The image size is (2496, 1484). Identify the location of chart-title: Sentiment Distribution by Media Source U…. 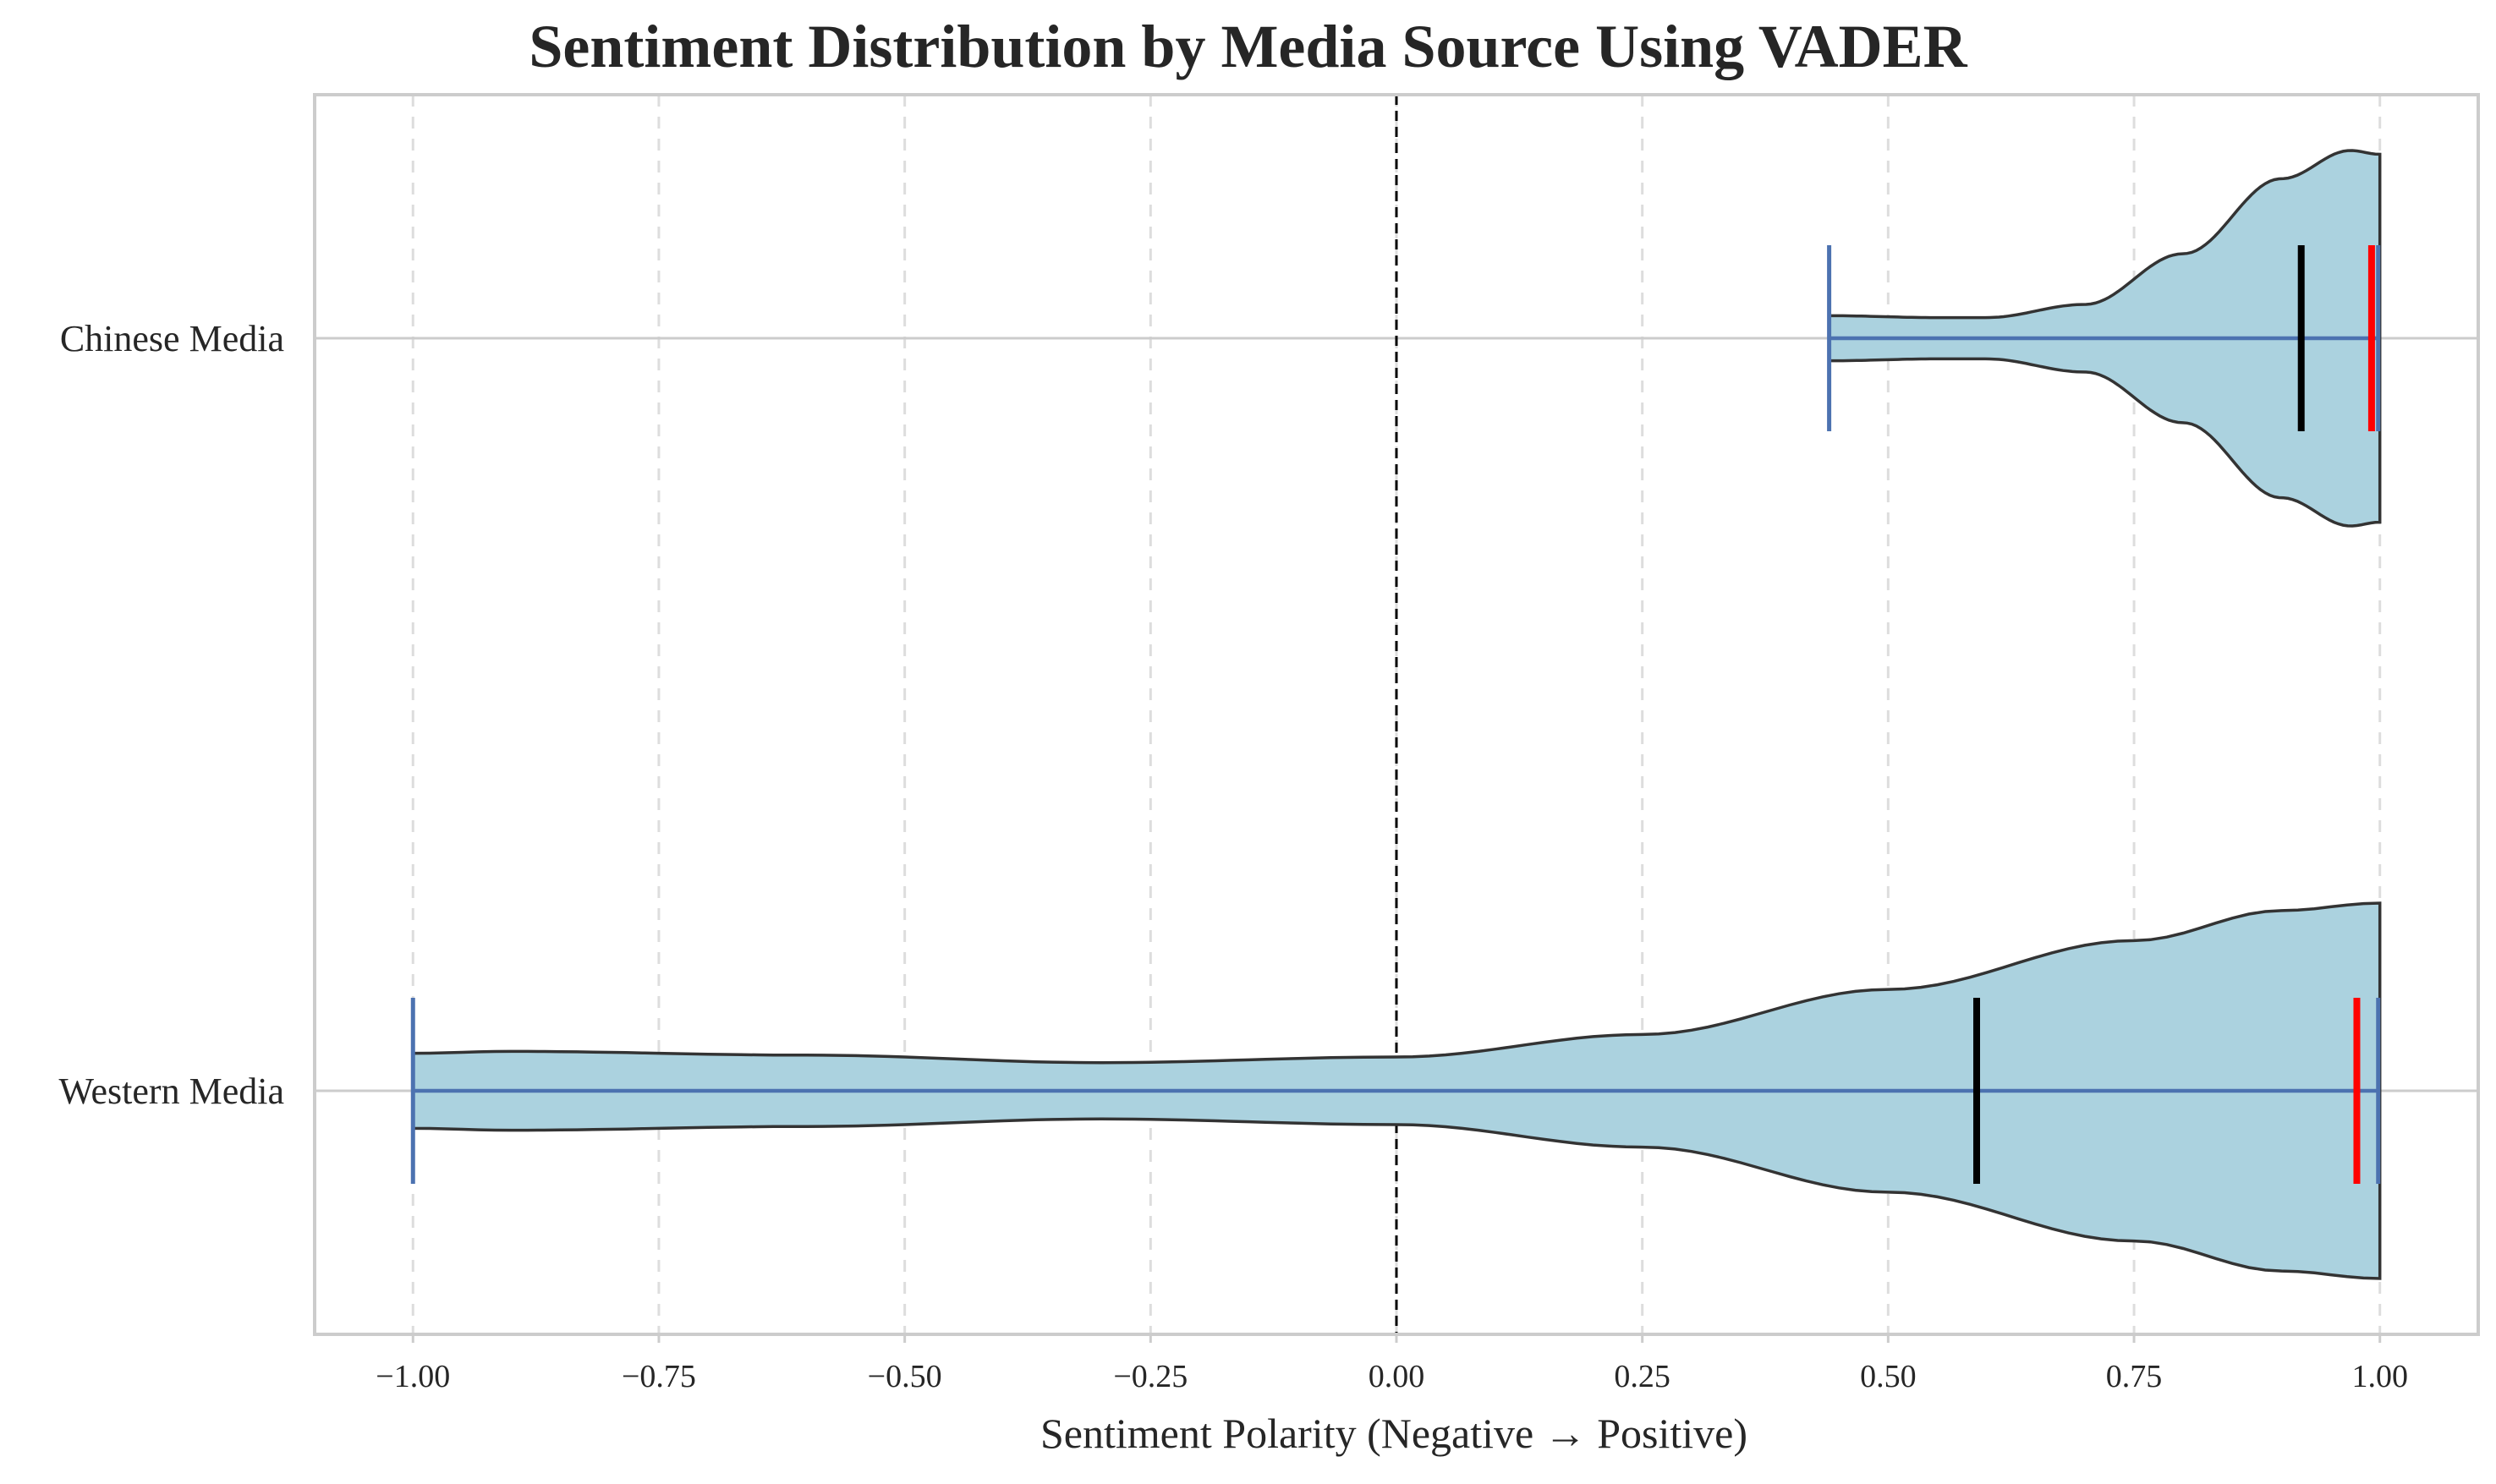
(1248, 46).